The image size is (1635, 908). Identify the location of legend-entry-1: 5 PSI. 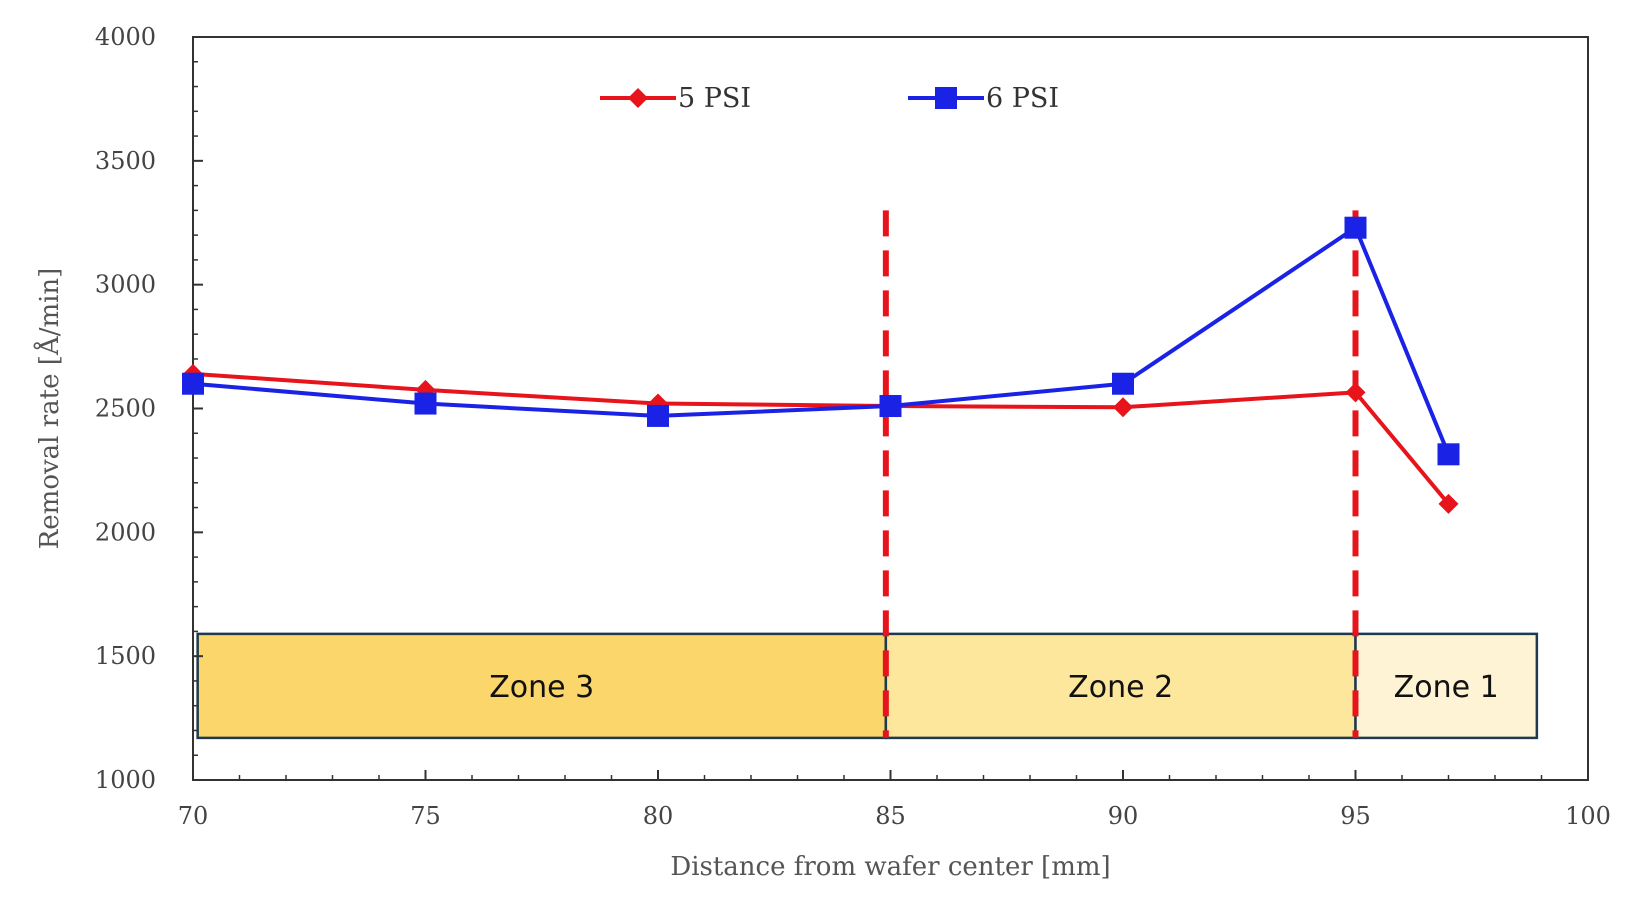
(675, 98).